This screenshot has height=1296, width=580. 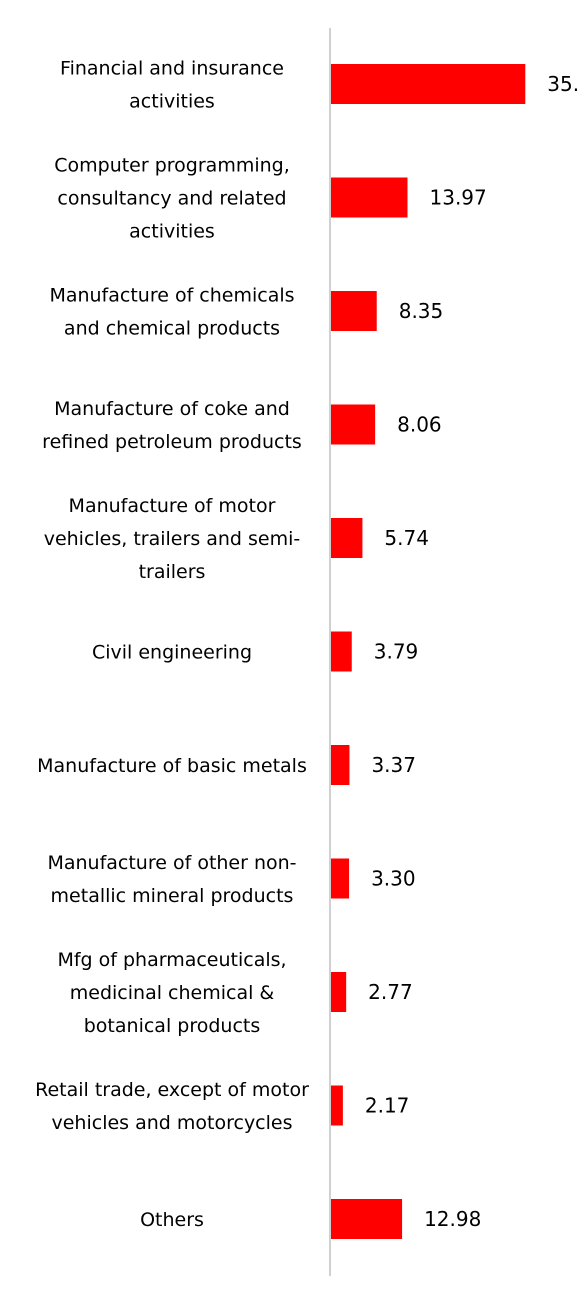 I want to click on category-label-4-line-0: Manufacture of motor, so click(x=172, y=506).